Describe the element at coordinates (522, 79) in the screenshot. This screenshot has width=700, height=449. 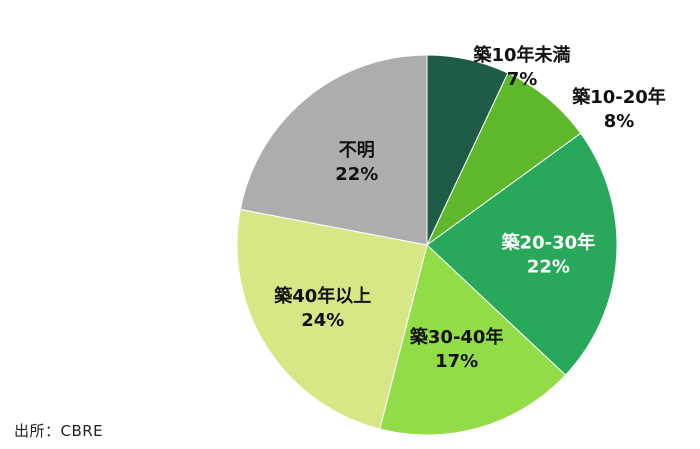
I see `slice-value-0: 7%` at that location.